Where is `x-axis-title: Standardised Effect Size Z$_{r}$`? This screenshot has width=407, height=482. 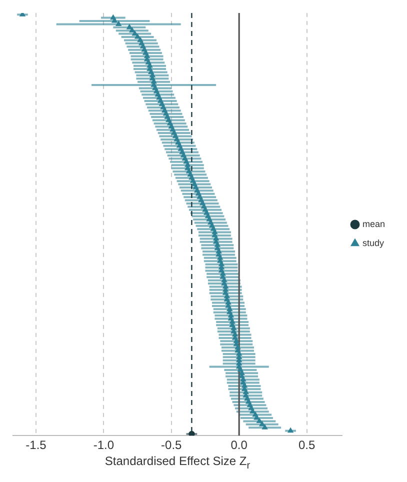
x-axis-title: Standardised Effect Size Z$_{r}$ is located at coordinates (178, 463).